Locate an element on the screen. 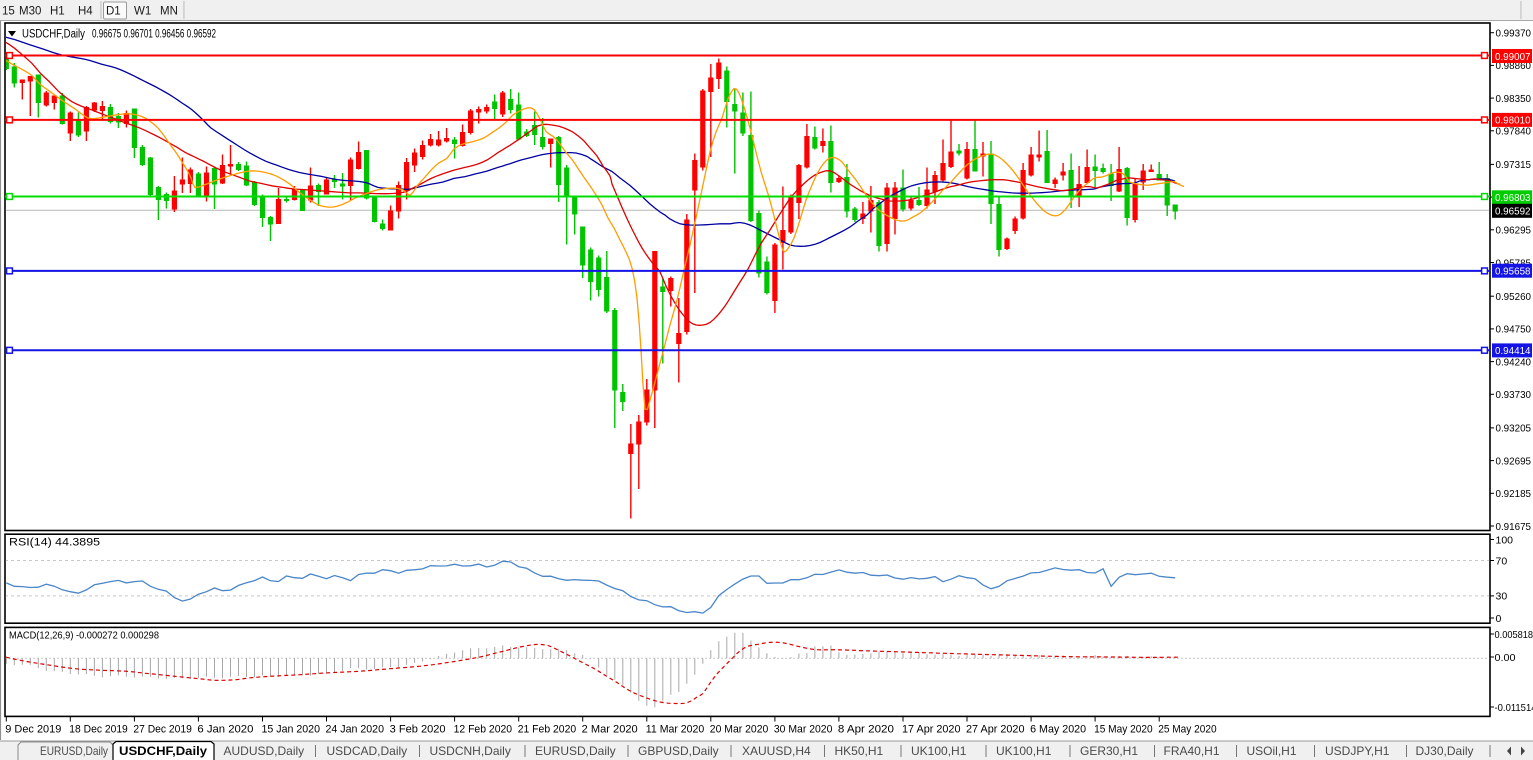 The width and height of the screenshot is (1533, 760). svg-text: 15 Jan 2020 is located at coordinates (291, 730).